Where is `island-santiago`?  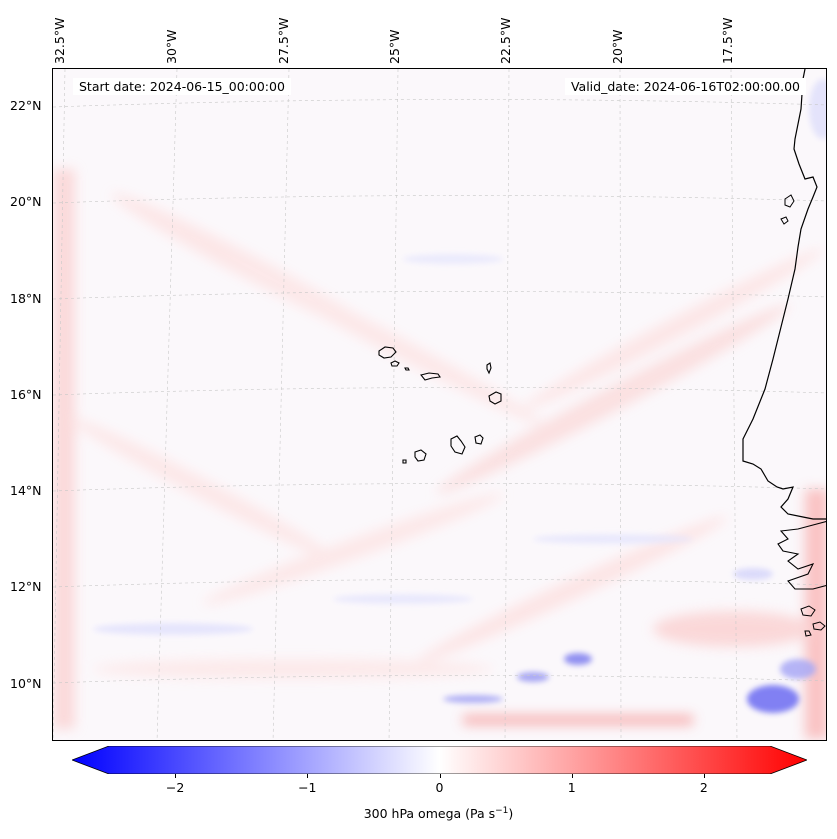 island-santiago is located at coordinates (458, 445).